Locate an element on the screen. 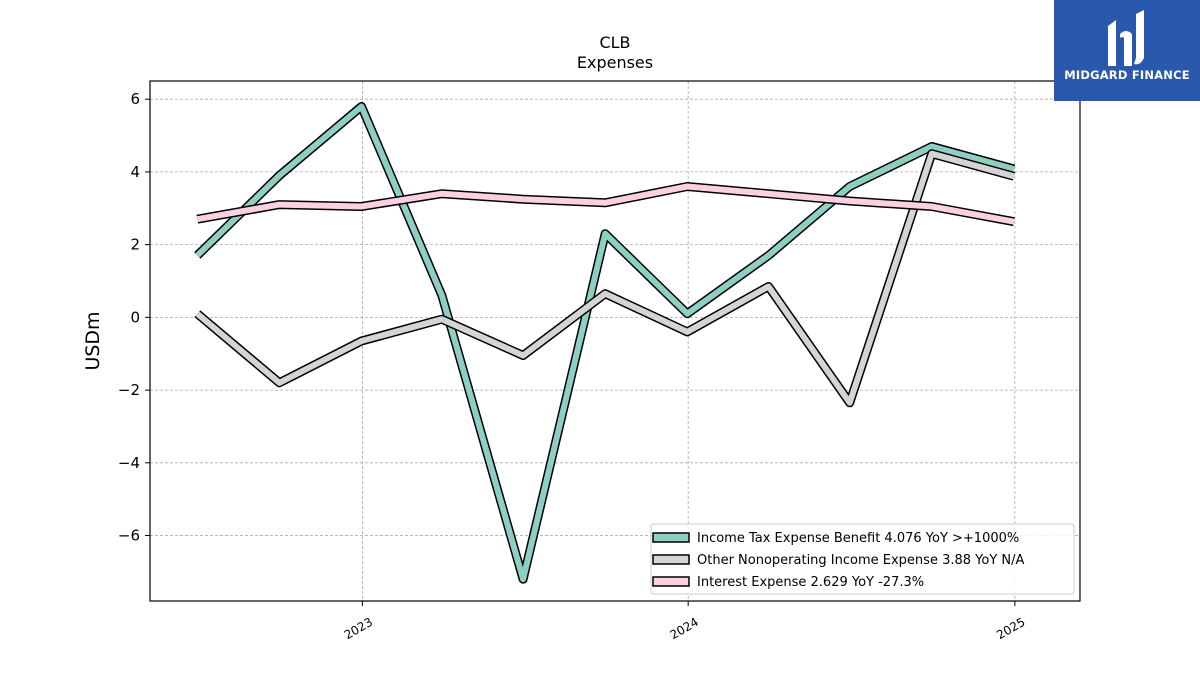 Image resolution: width=1200 pixels, height=675 pixels. x-tick-label: 2023 is located at coordinates (358, 628).